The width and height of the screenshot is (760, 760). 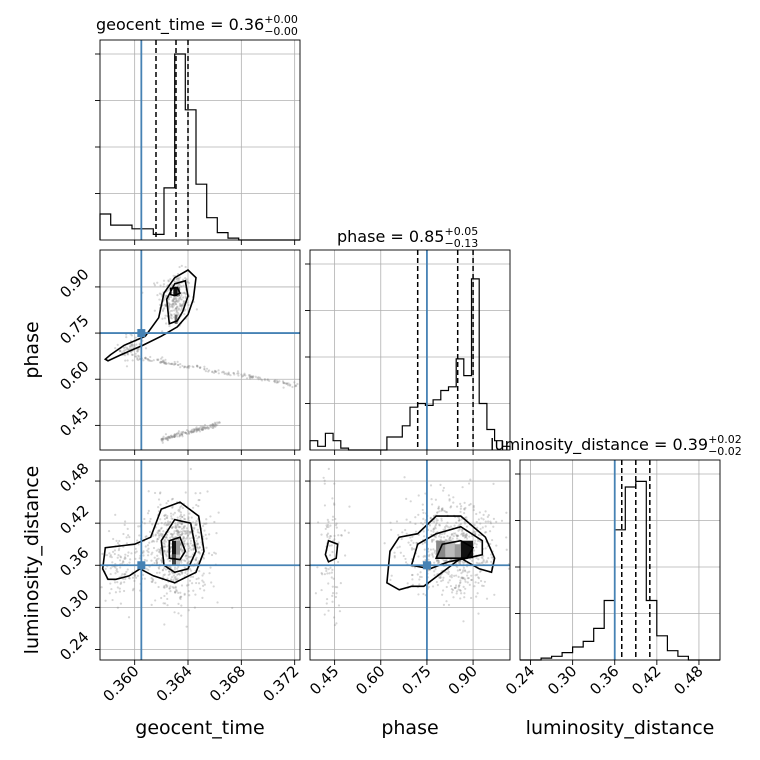 I want to click on truth-marker, so click(x=426, y=565).